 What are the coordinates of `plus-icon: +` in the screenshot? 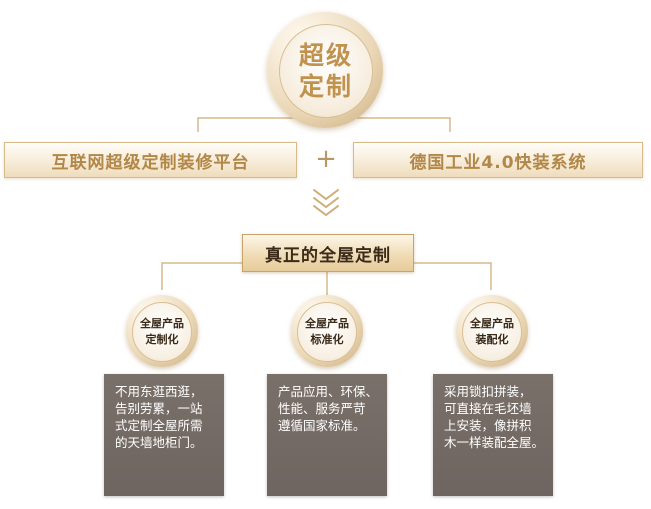 It's located at (326, 159).